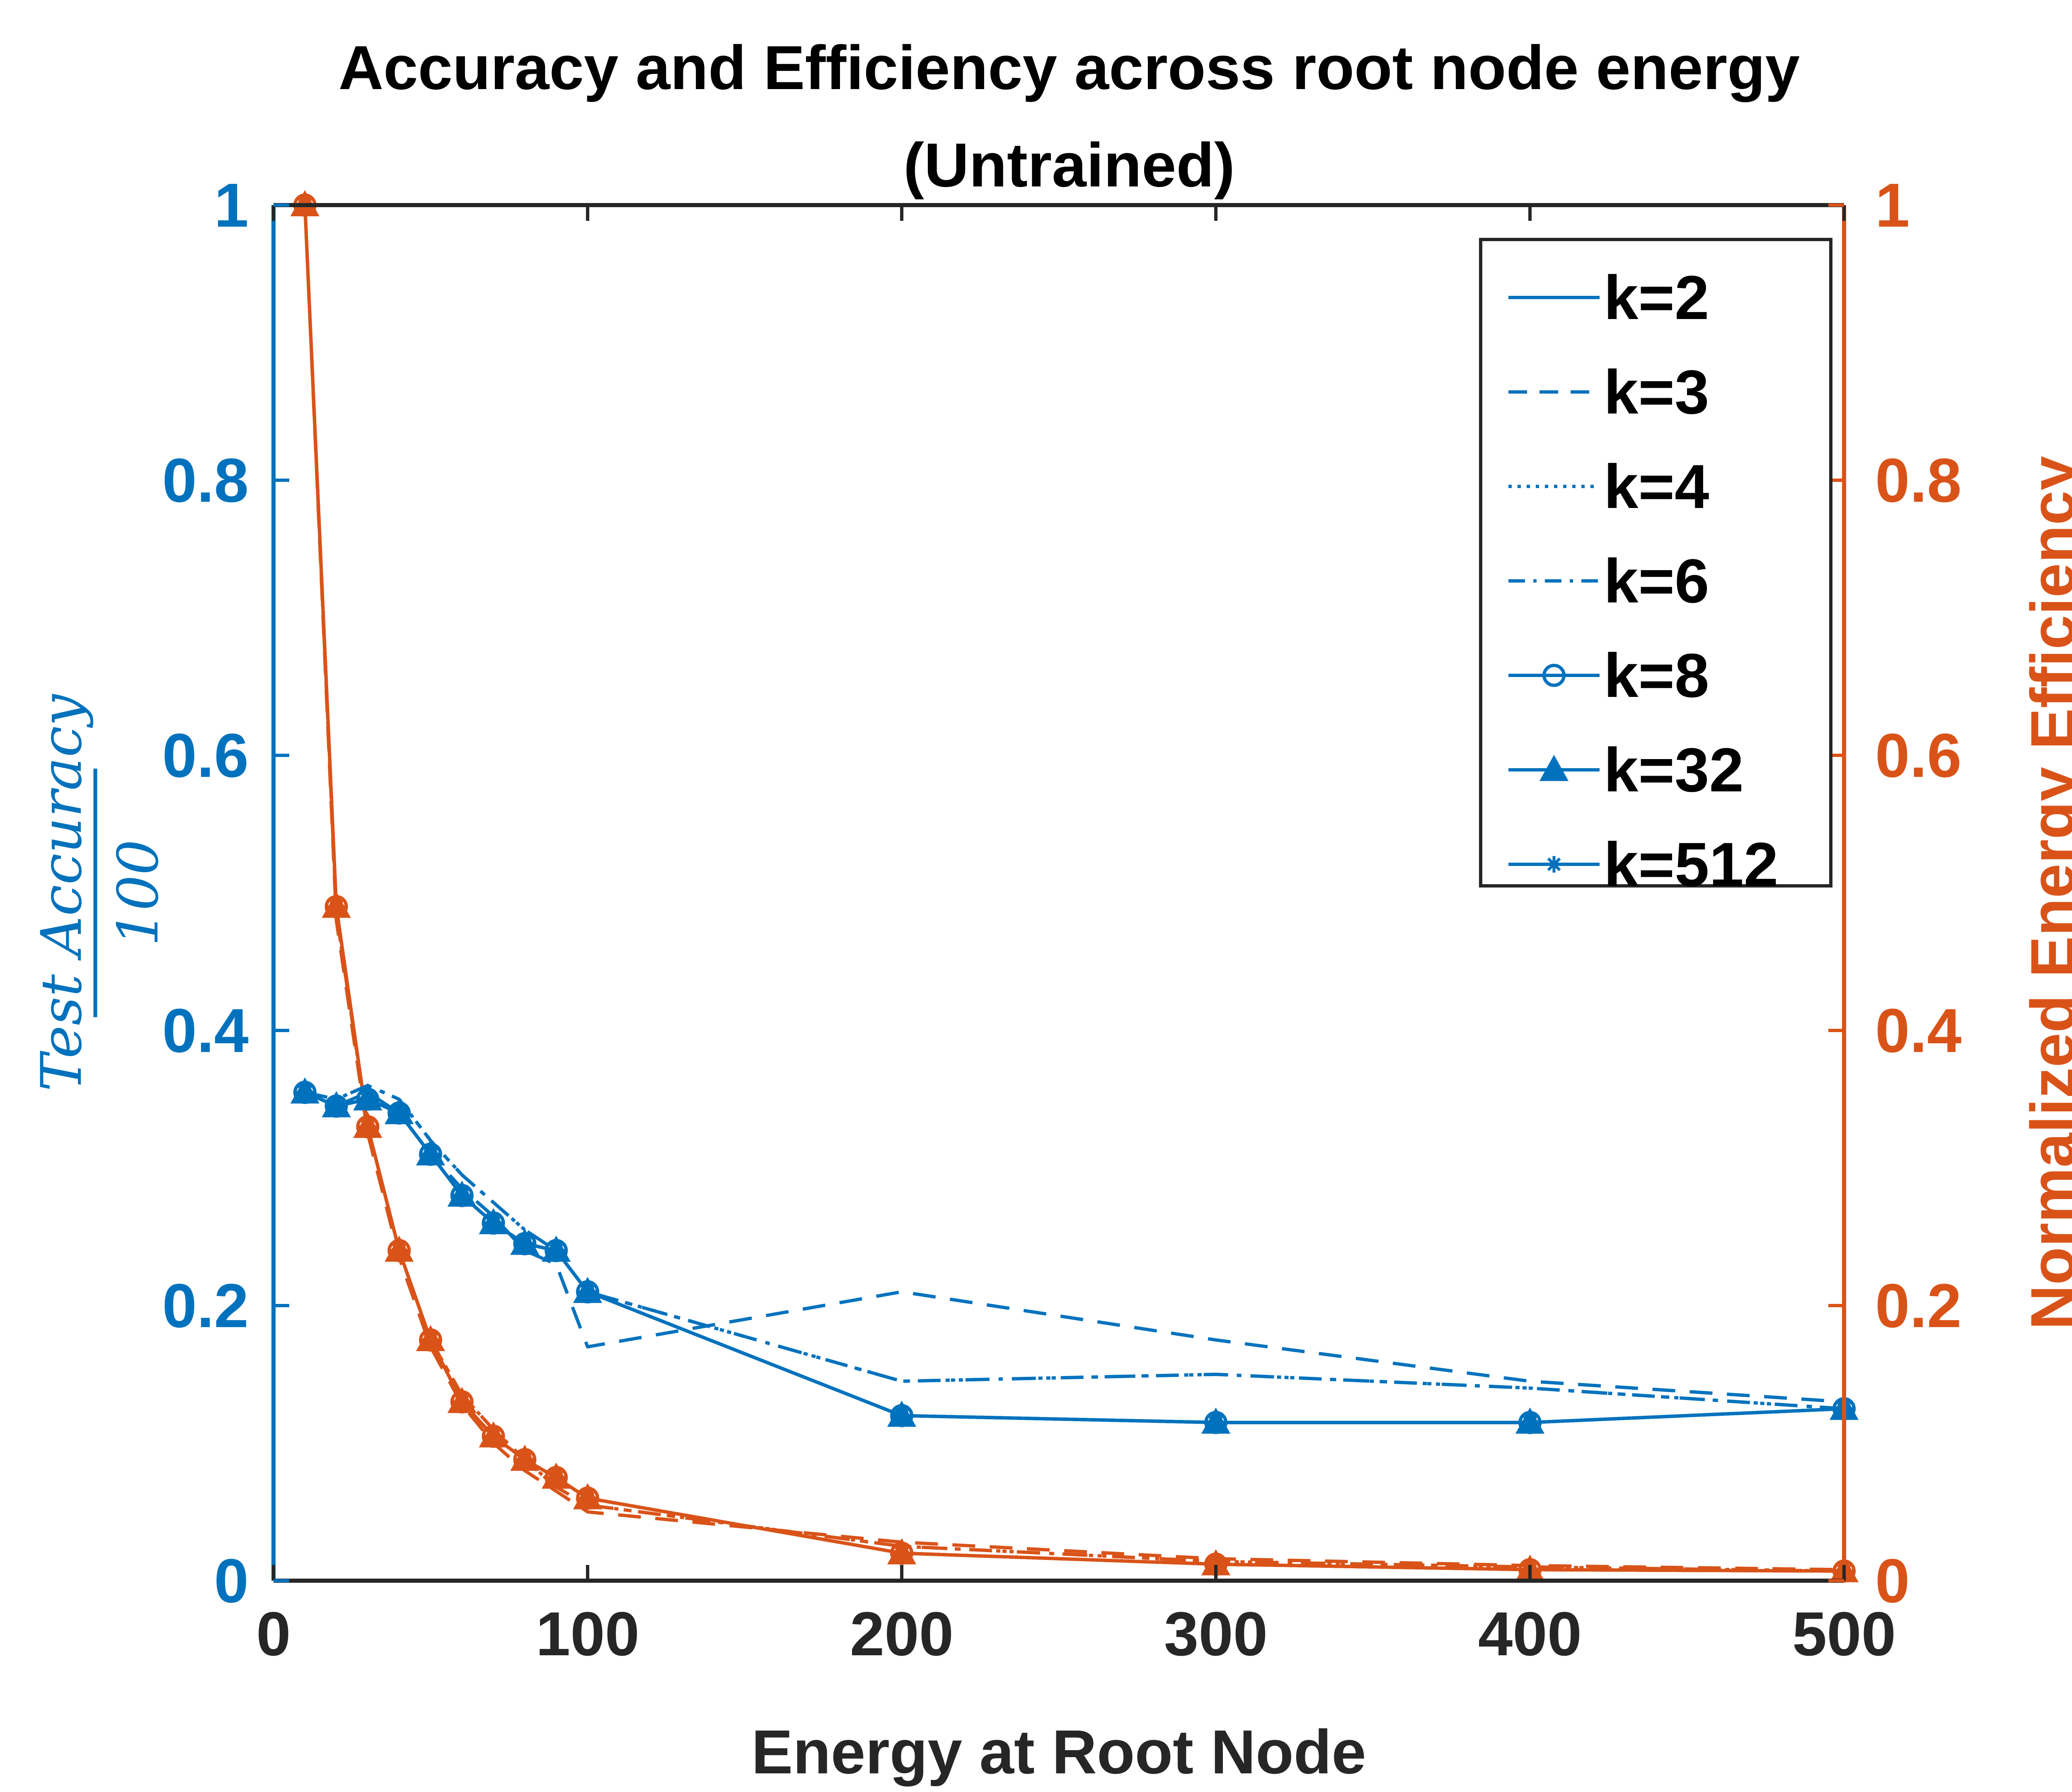  Describe the element at coordinates (902, 1634) in the screenshot. I see `x-tick-label: 200` at that location.